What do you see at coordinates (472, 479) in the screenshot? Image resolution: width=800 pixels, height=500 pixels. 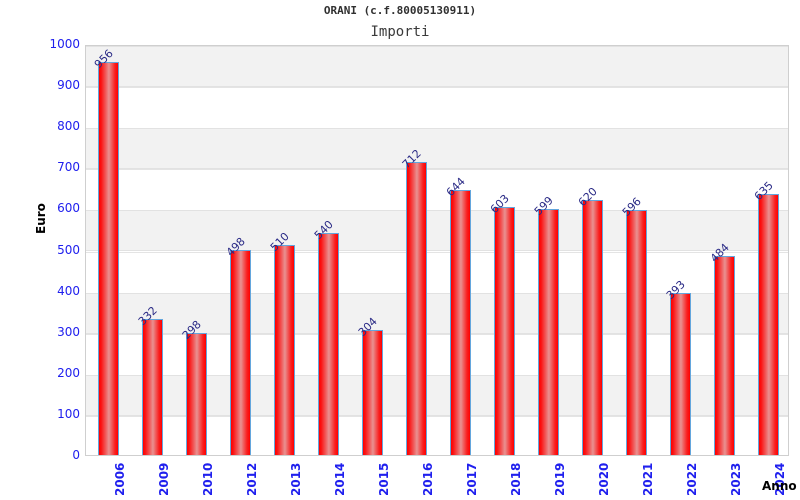 I see `x-axis-tick-label: 2017` at bounding box center [472, 479].